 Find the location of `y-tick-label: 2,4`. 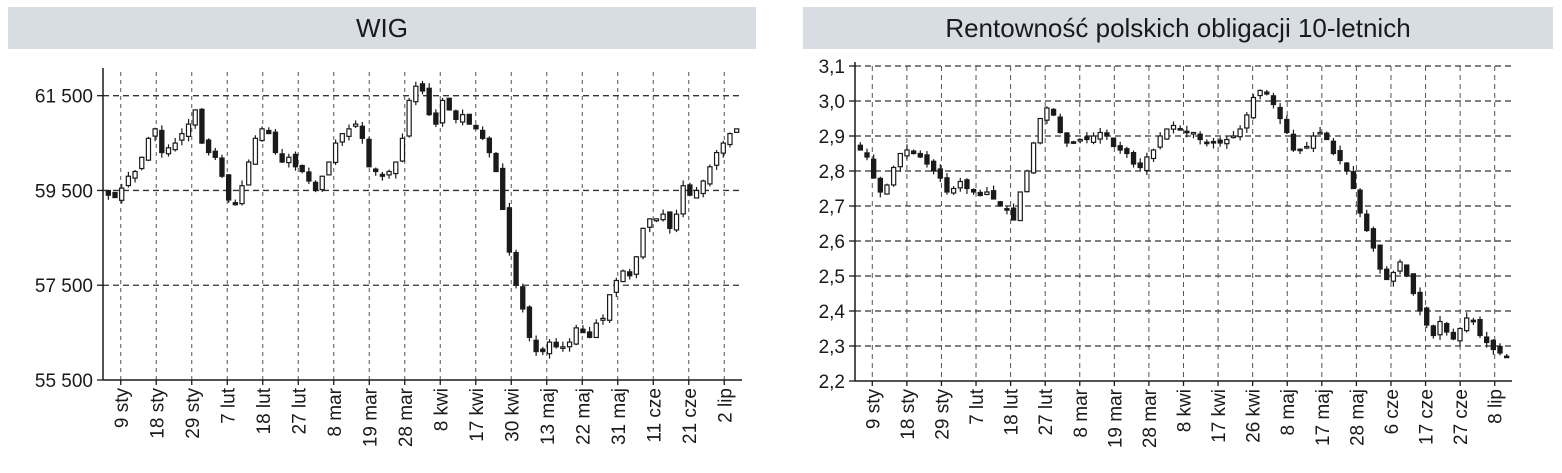

y-tick-label: 2,4 is located at coordinates (832, 312).